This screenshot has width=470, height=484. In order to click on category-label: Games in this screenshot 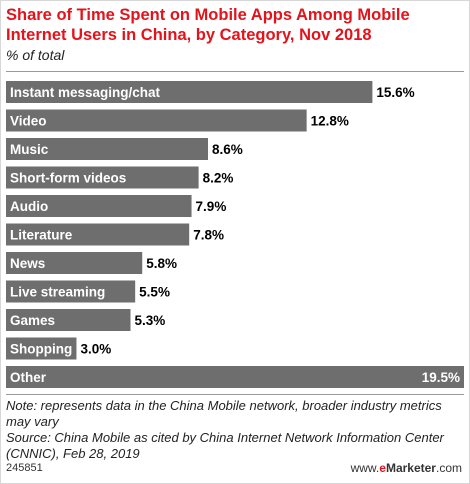, I will do `click(32, 320)`.